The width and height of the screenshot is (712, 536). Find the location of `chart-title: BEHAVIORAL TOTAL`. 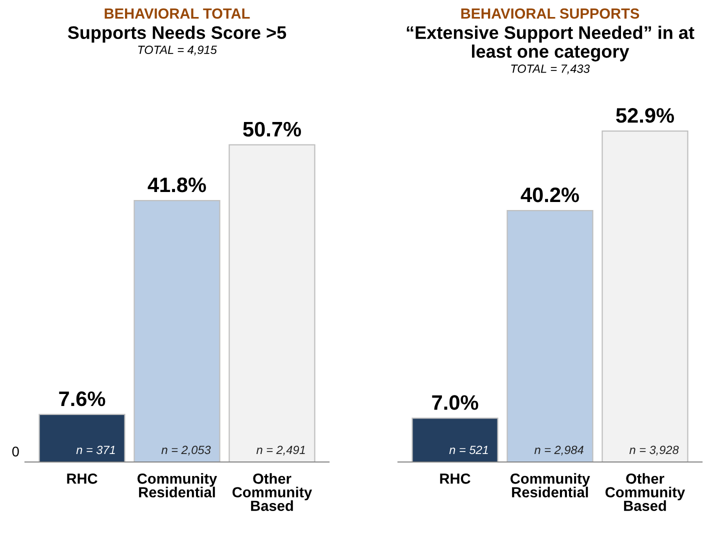

chart-title: BEHAVIORAL TOTAL is located at coordinates (177, 13).